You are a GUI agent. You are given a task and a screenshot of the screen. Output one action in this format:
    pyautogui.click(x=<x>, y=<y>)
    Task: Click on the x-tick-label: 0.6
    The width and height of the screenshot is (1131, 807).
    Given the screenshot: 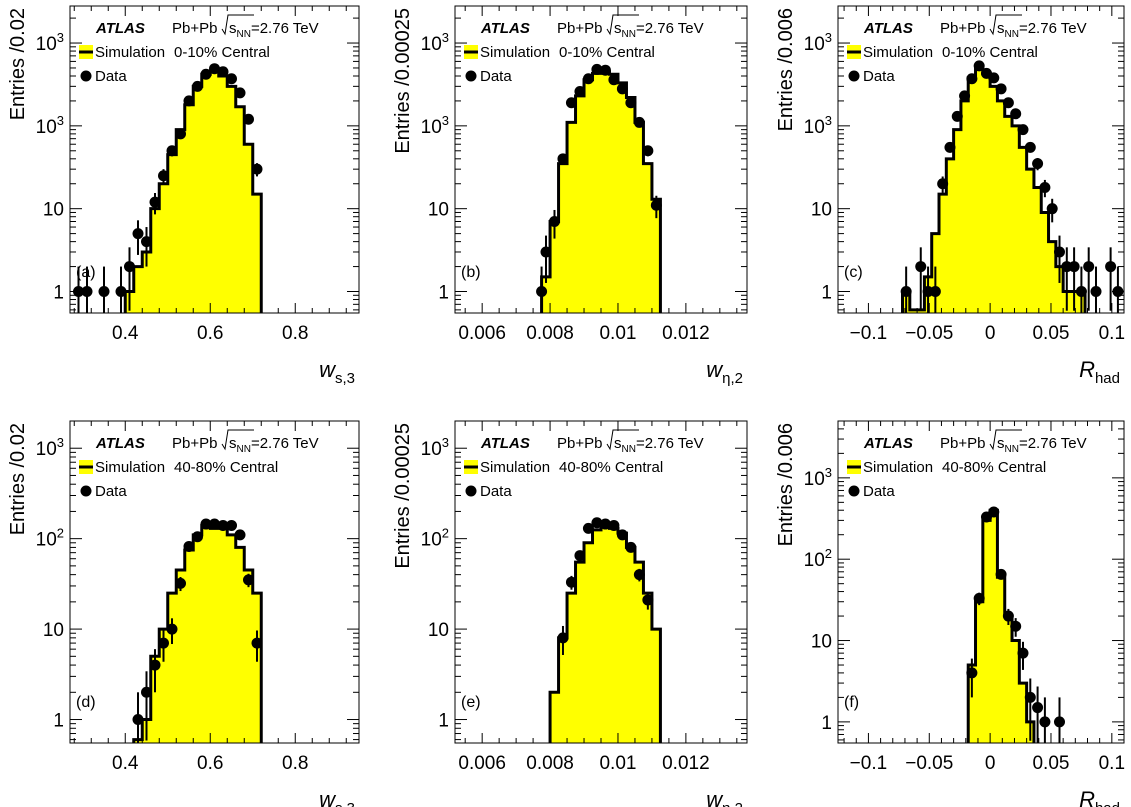 What is the action you would take?
    pyautogui.click(x=210, y=763)
    